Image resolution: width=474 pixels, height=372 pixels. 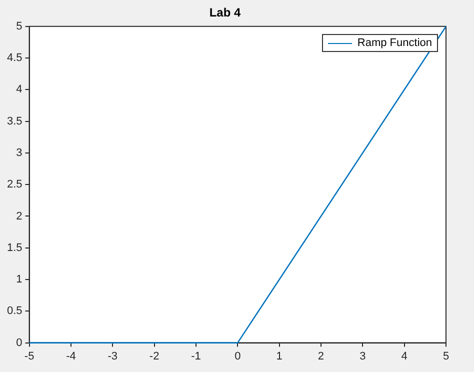 I want to click on x-tick-label: -3, so click(x=113, y=356).